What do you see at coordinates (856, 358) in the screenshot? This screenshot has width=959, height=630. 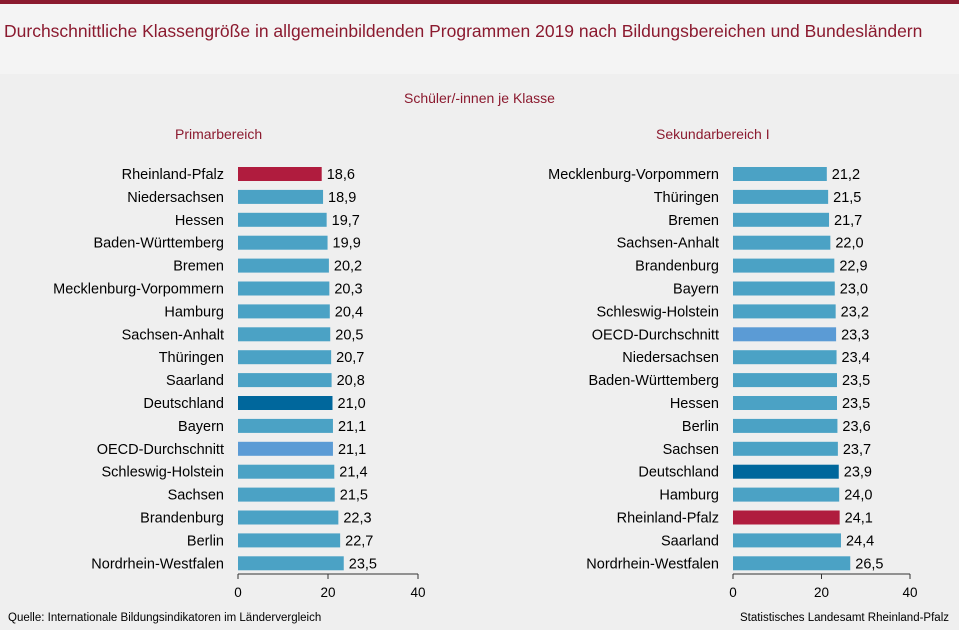 I see `value-label: 23,4` at bounding box center [856, 358].